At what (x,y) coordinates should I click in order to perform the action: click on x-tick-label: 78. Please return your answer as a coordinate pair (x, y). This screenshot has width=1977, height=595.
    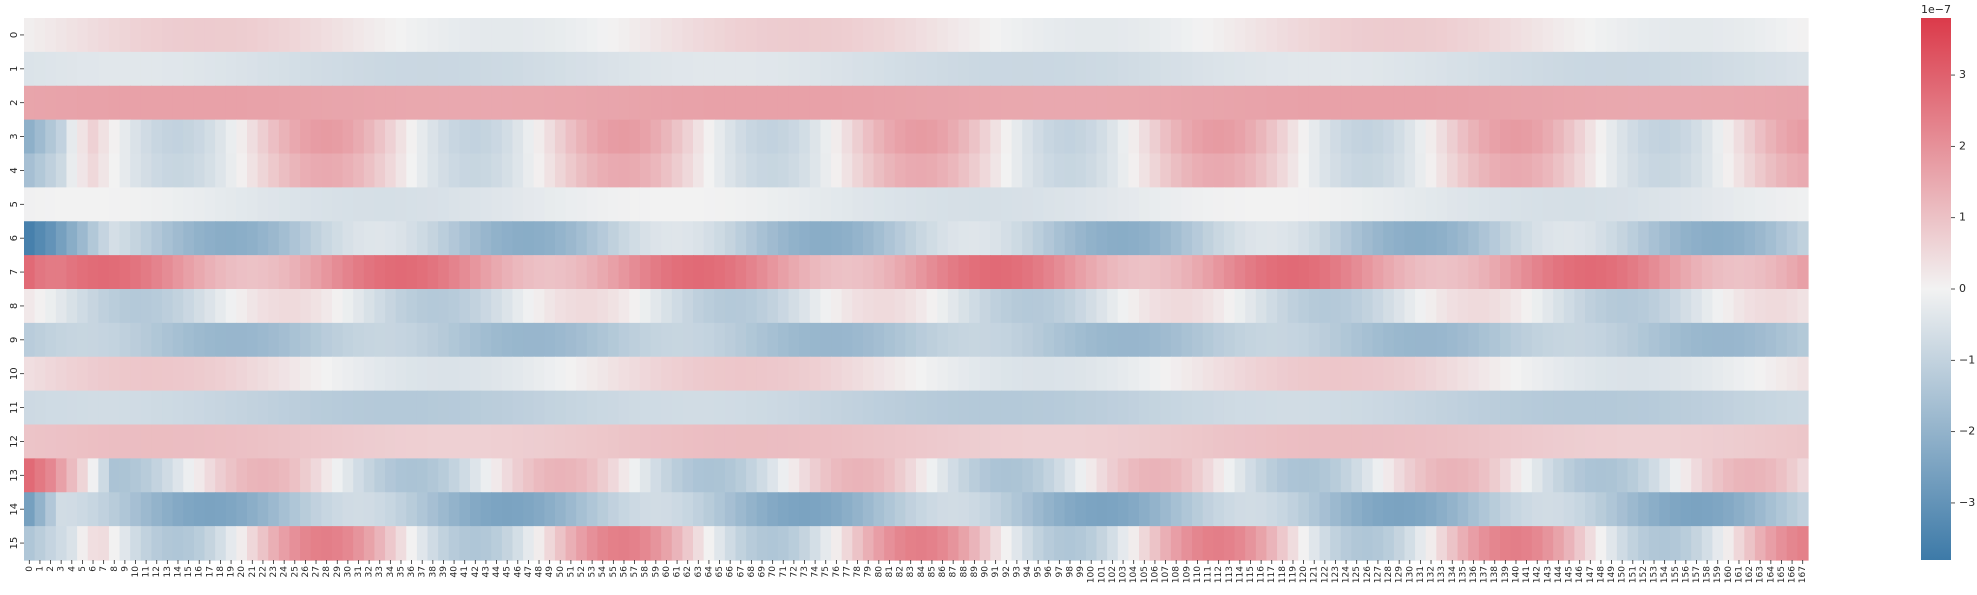
    Looking at the image, I should click on (858, 572).